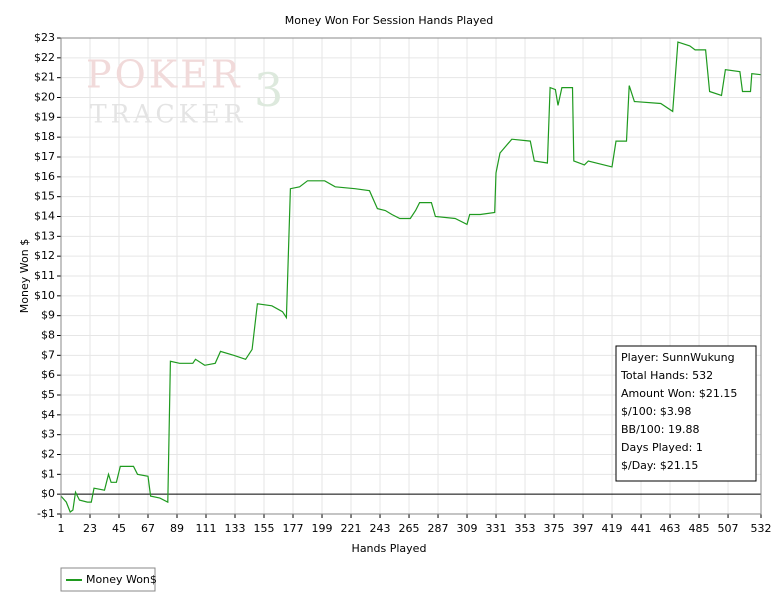 This screenshot has height=595, width=776. I want to click on stats-line: Total Hands: 532, so click(666, 375).